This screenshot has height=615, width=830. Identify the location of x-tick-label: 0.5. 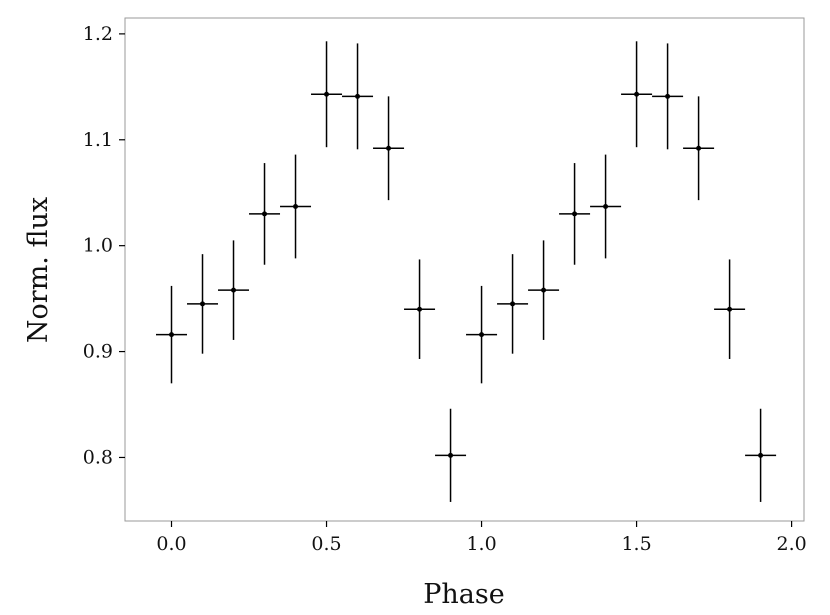
(326, 544).